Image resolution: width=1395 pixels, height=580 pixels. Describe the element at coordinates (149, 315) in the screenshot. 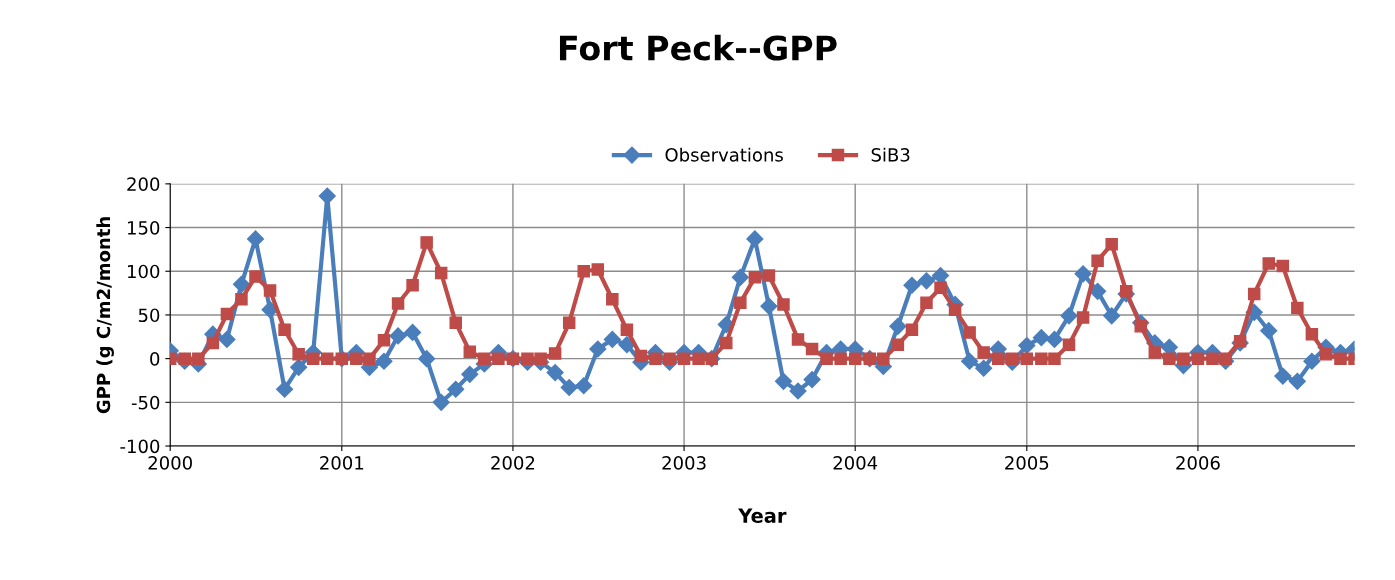

I see `y-tick-label: 50` at that location.